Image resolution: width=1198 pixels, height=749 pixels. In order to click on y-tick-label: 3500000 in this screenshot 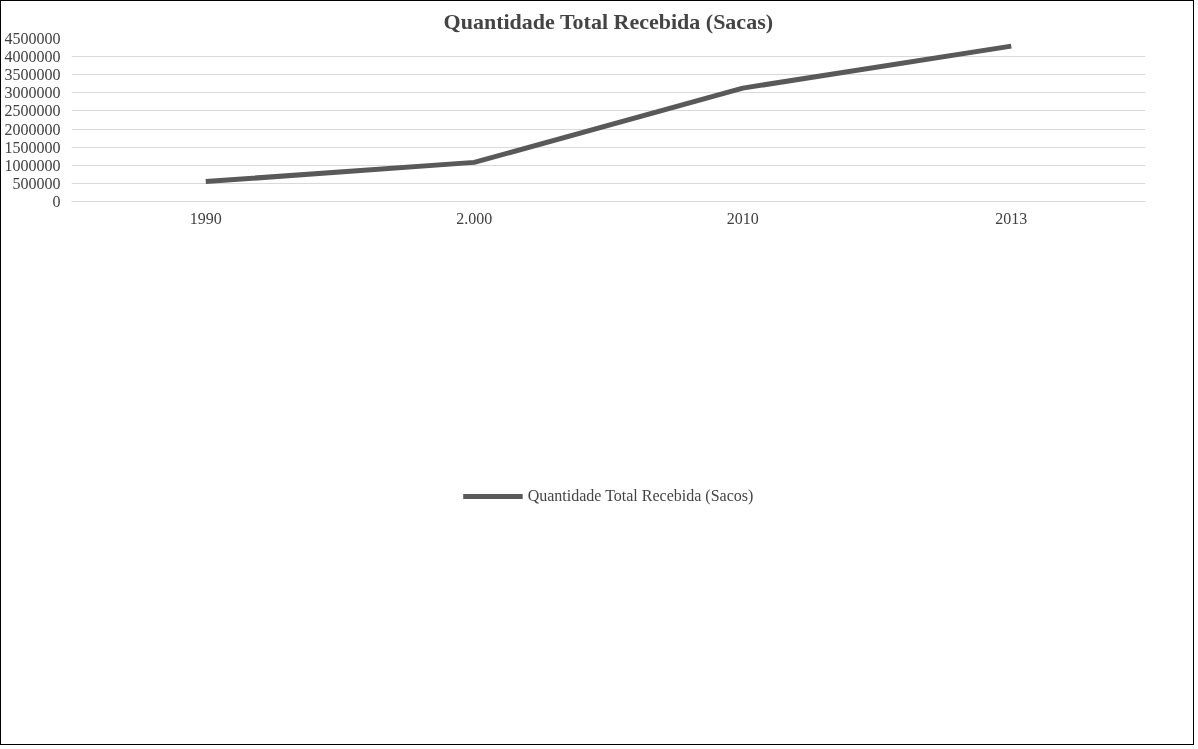, I will do `click(32, 75)`.